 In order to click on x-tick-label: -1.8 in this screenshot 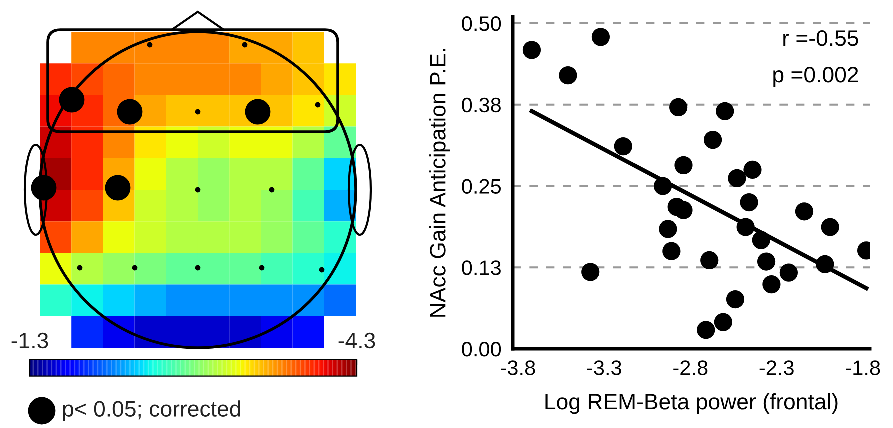, I will do `click(863, 368)`.